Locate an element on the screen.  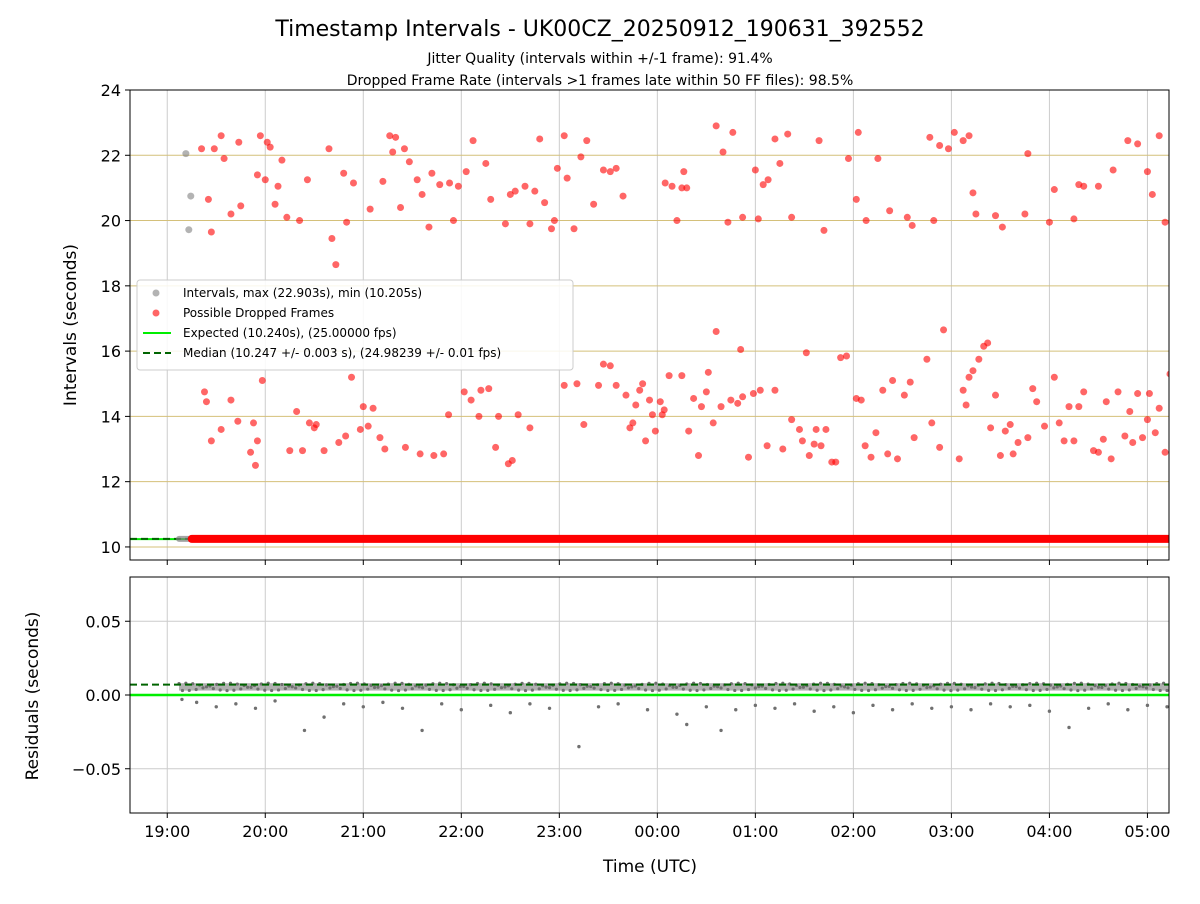
x-tick-label: 23:00 is located at coordinates (559, 831).